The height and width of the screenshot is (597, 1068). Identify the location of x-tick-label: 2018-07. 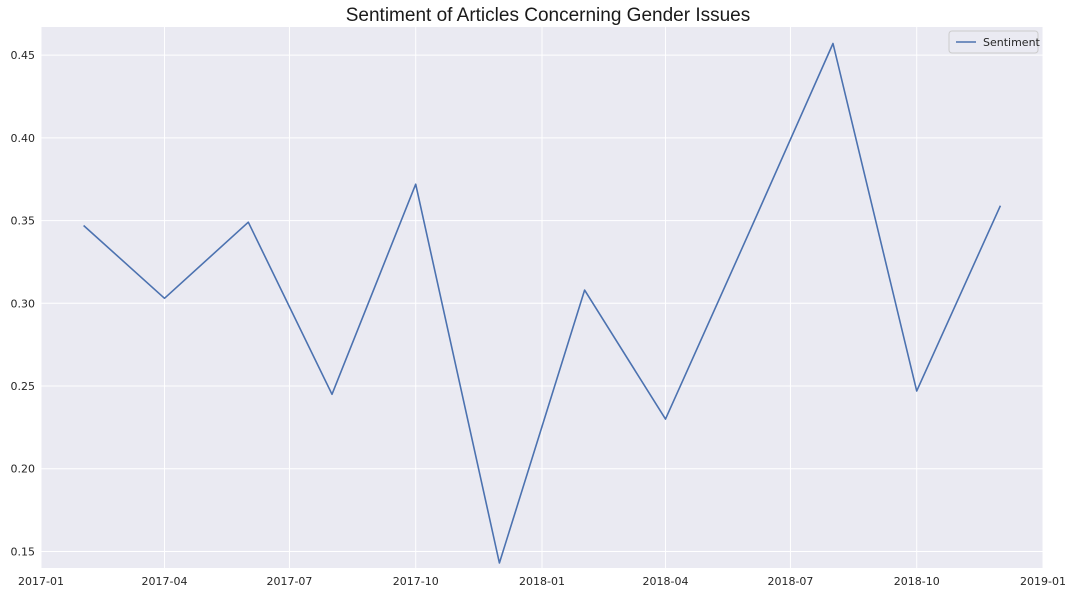
(790, 581).